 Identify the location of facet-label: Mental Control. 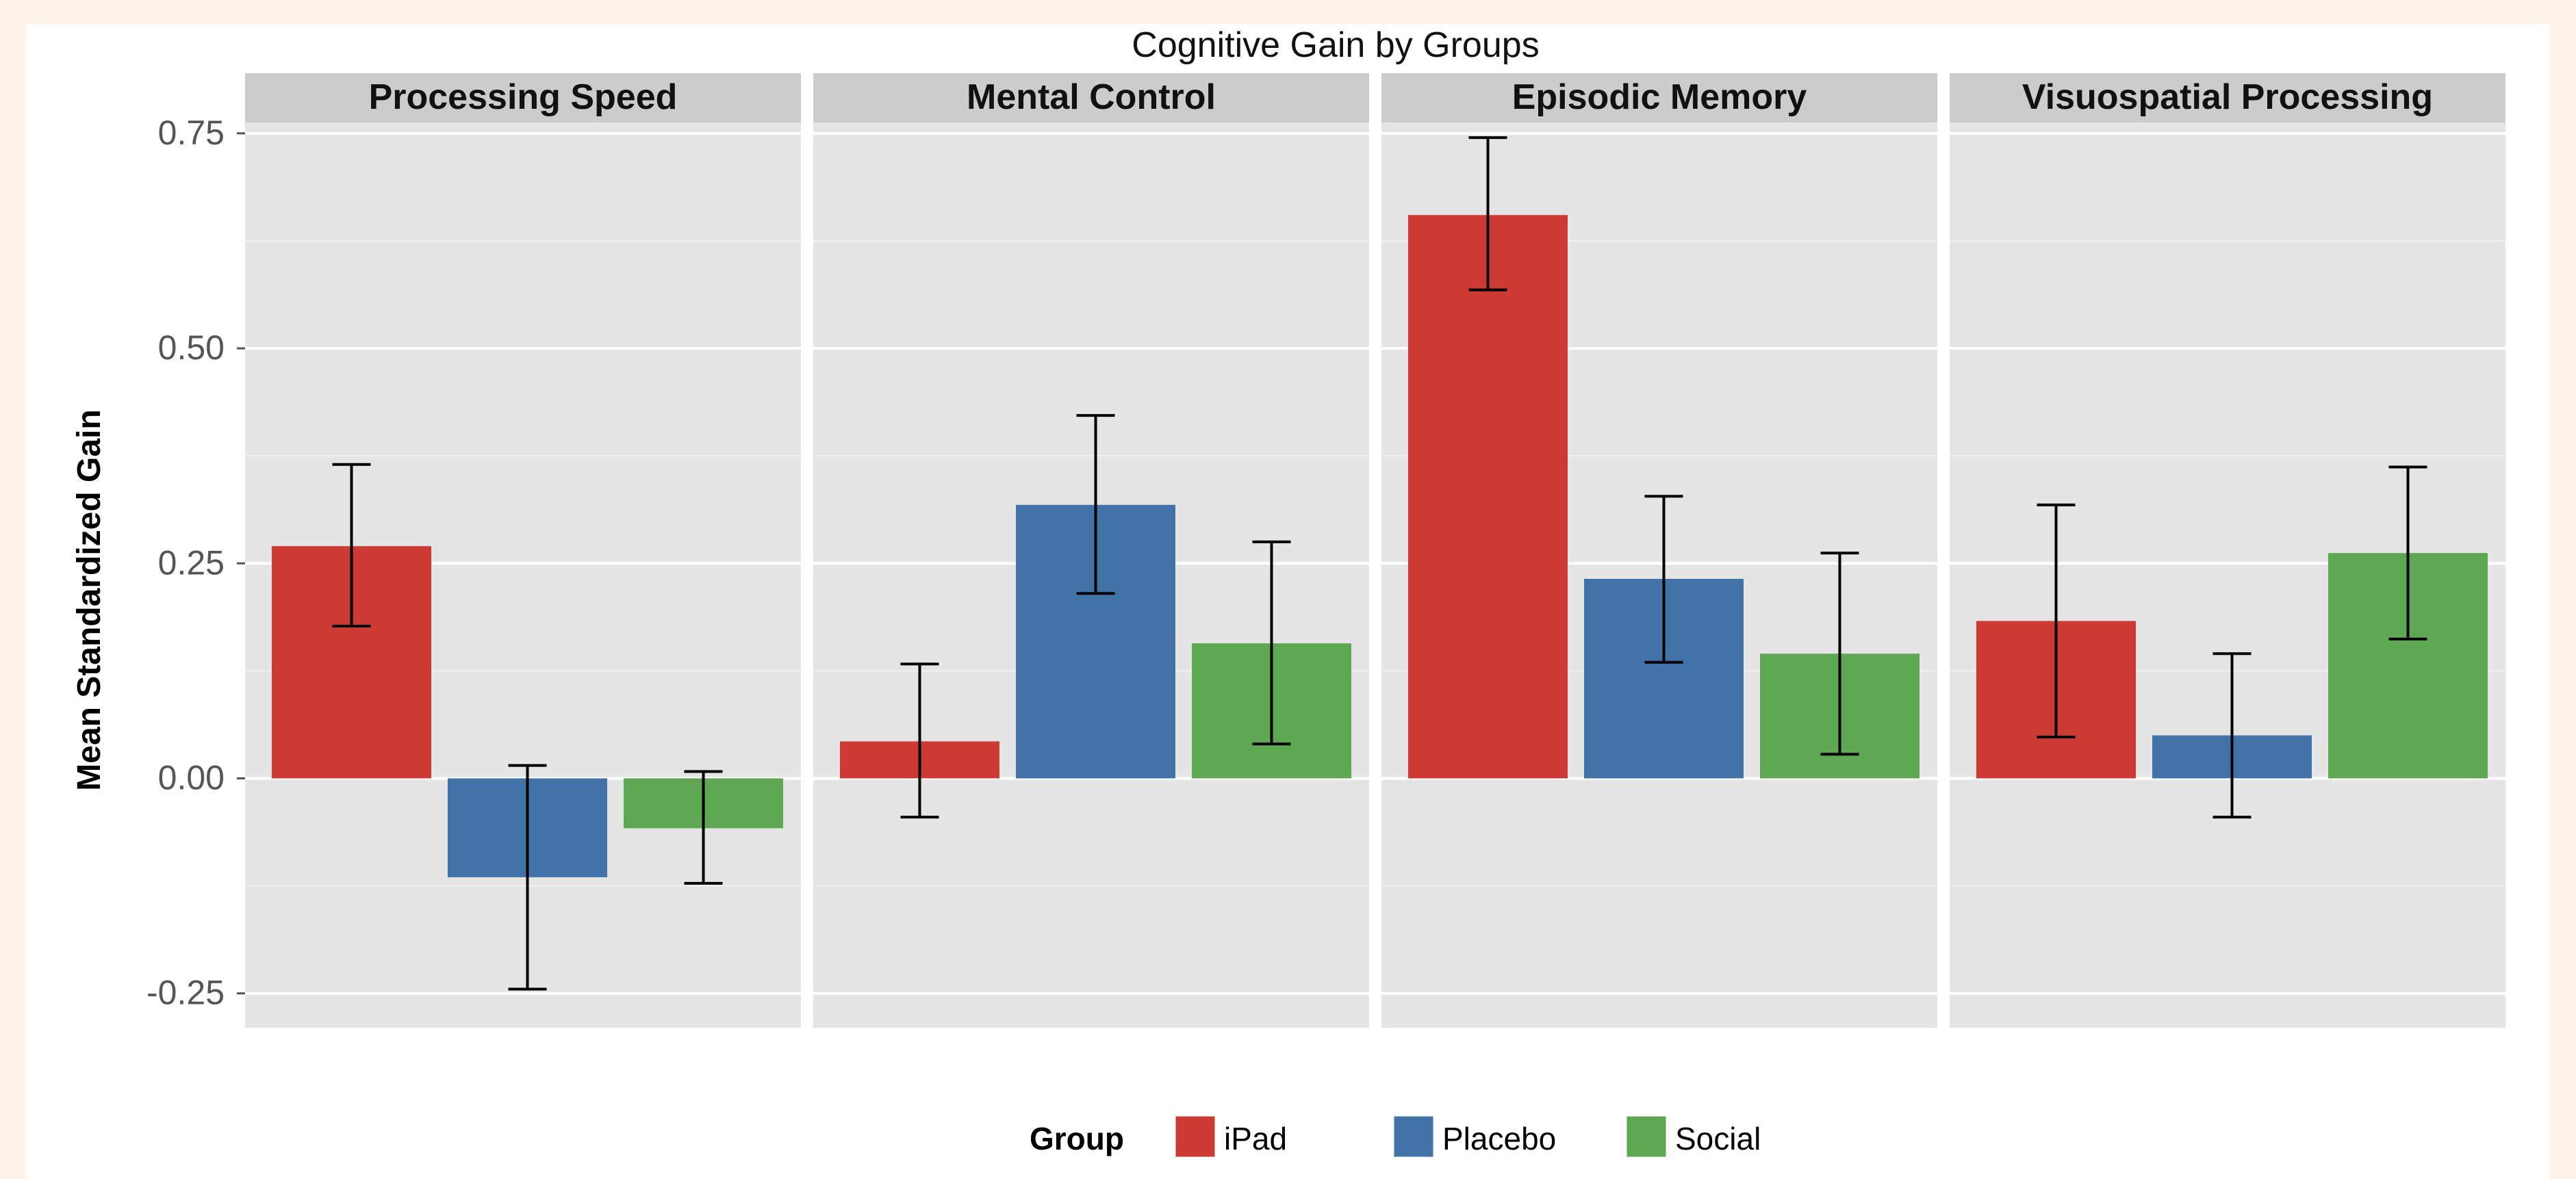
(1091, 97).